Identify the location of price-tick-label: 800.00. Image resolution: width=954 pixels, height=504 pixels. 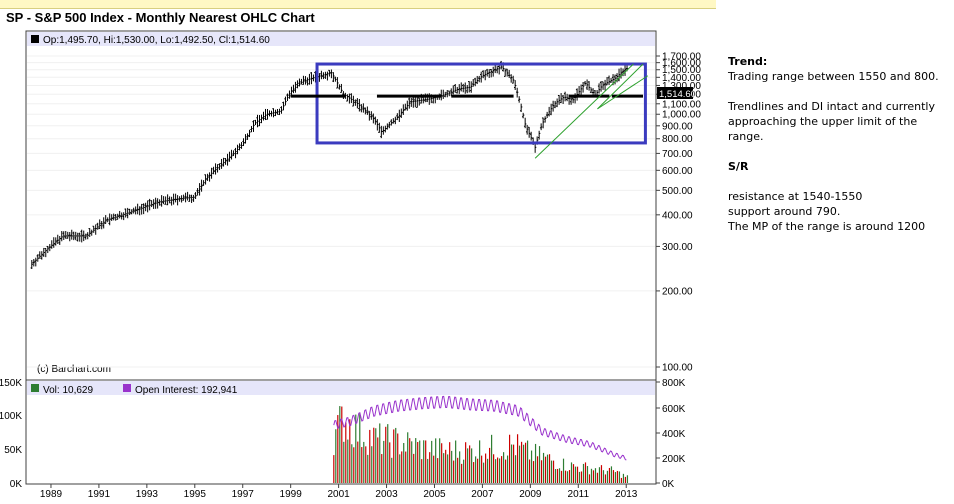
(677, 139).